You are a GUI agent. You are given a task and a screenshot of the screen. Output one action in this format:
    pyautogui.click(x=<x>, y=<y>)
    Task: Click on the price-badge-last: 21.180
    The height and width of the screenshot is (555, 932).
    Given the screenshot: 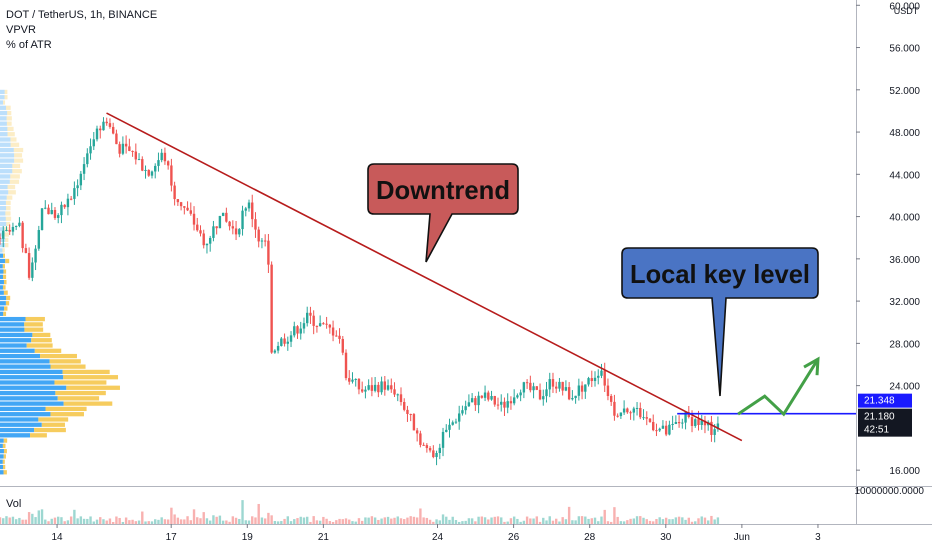 What is the action you would take?
    pyautogui.click(x=879, y=417)
    